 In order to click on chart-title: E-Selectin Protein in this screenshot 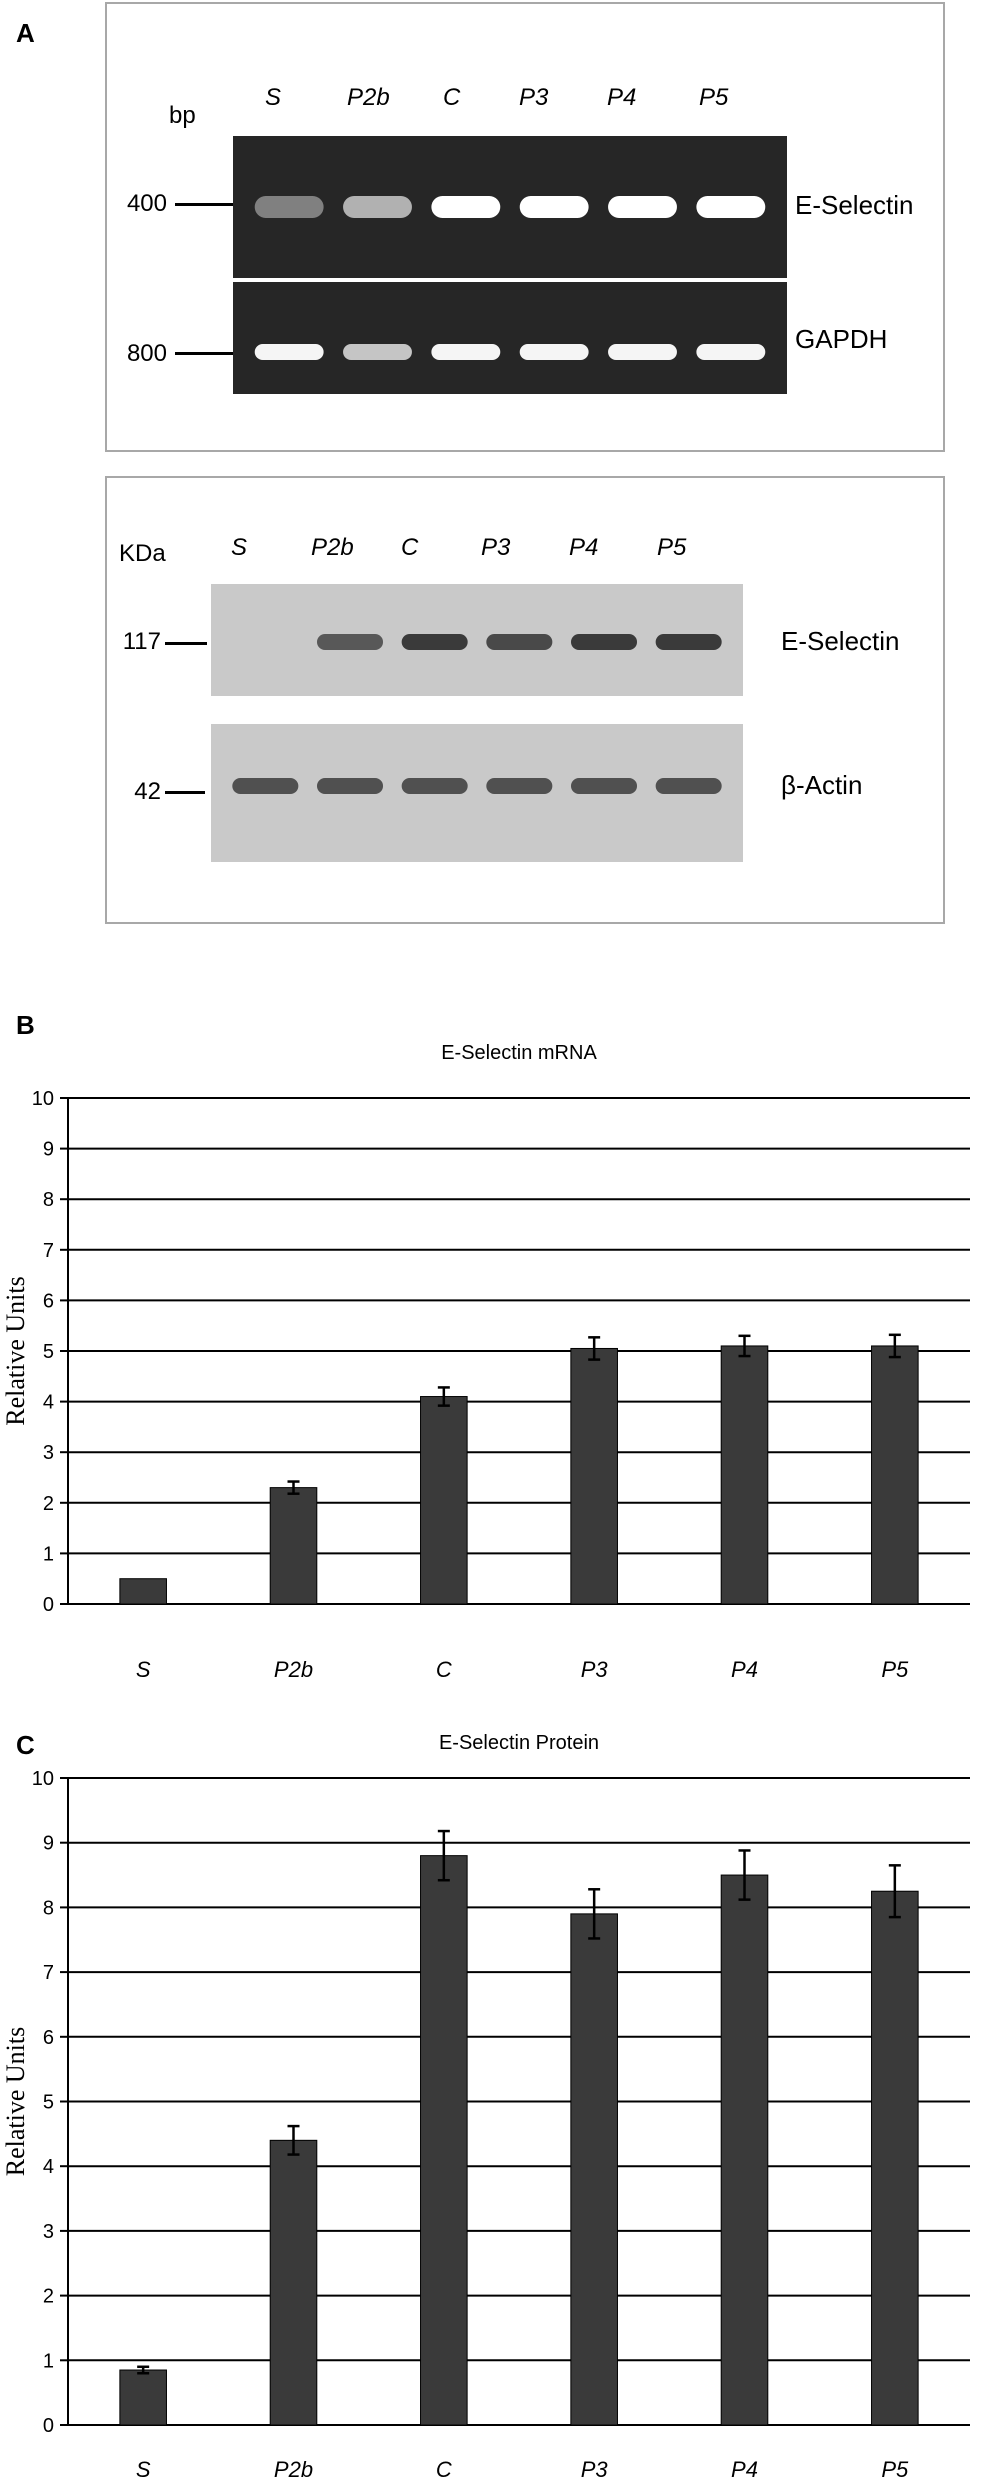, I will do `click(519, 1743)`.